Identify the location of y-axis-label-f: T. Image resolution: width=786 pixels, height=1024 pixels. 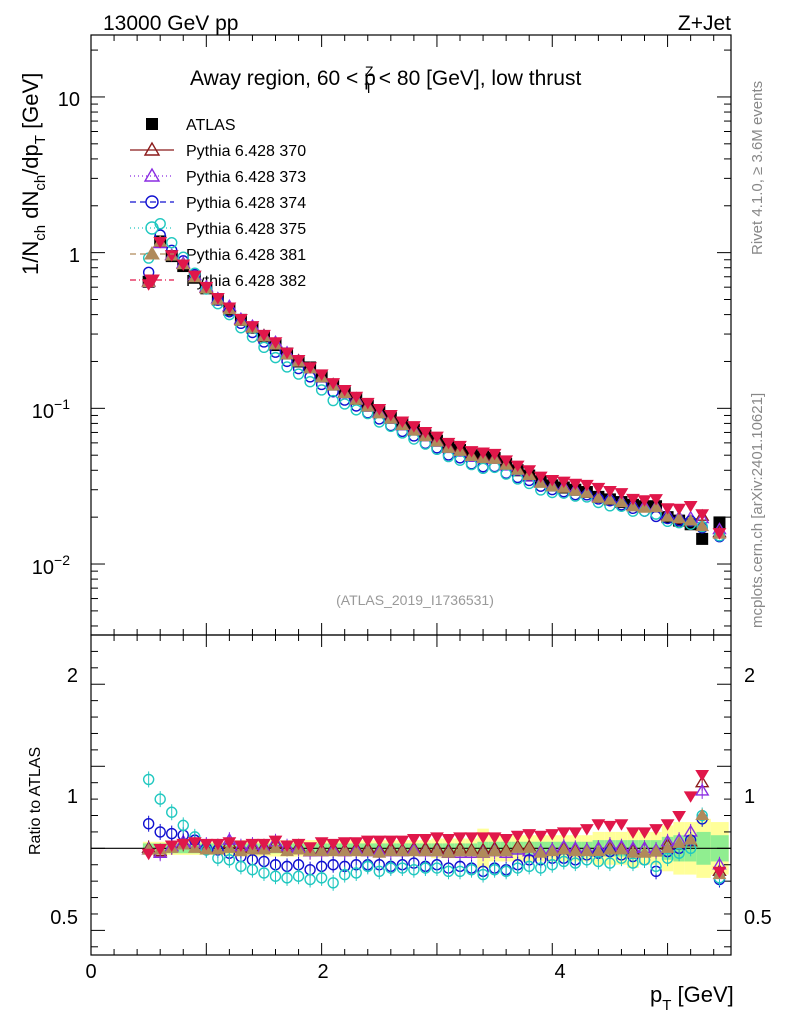
(40, 139).